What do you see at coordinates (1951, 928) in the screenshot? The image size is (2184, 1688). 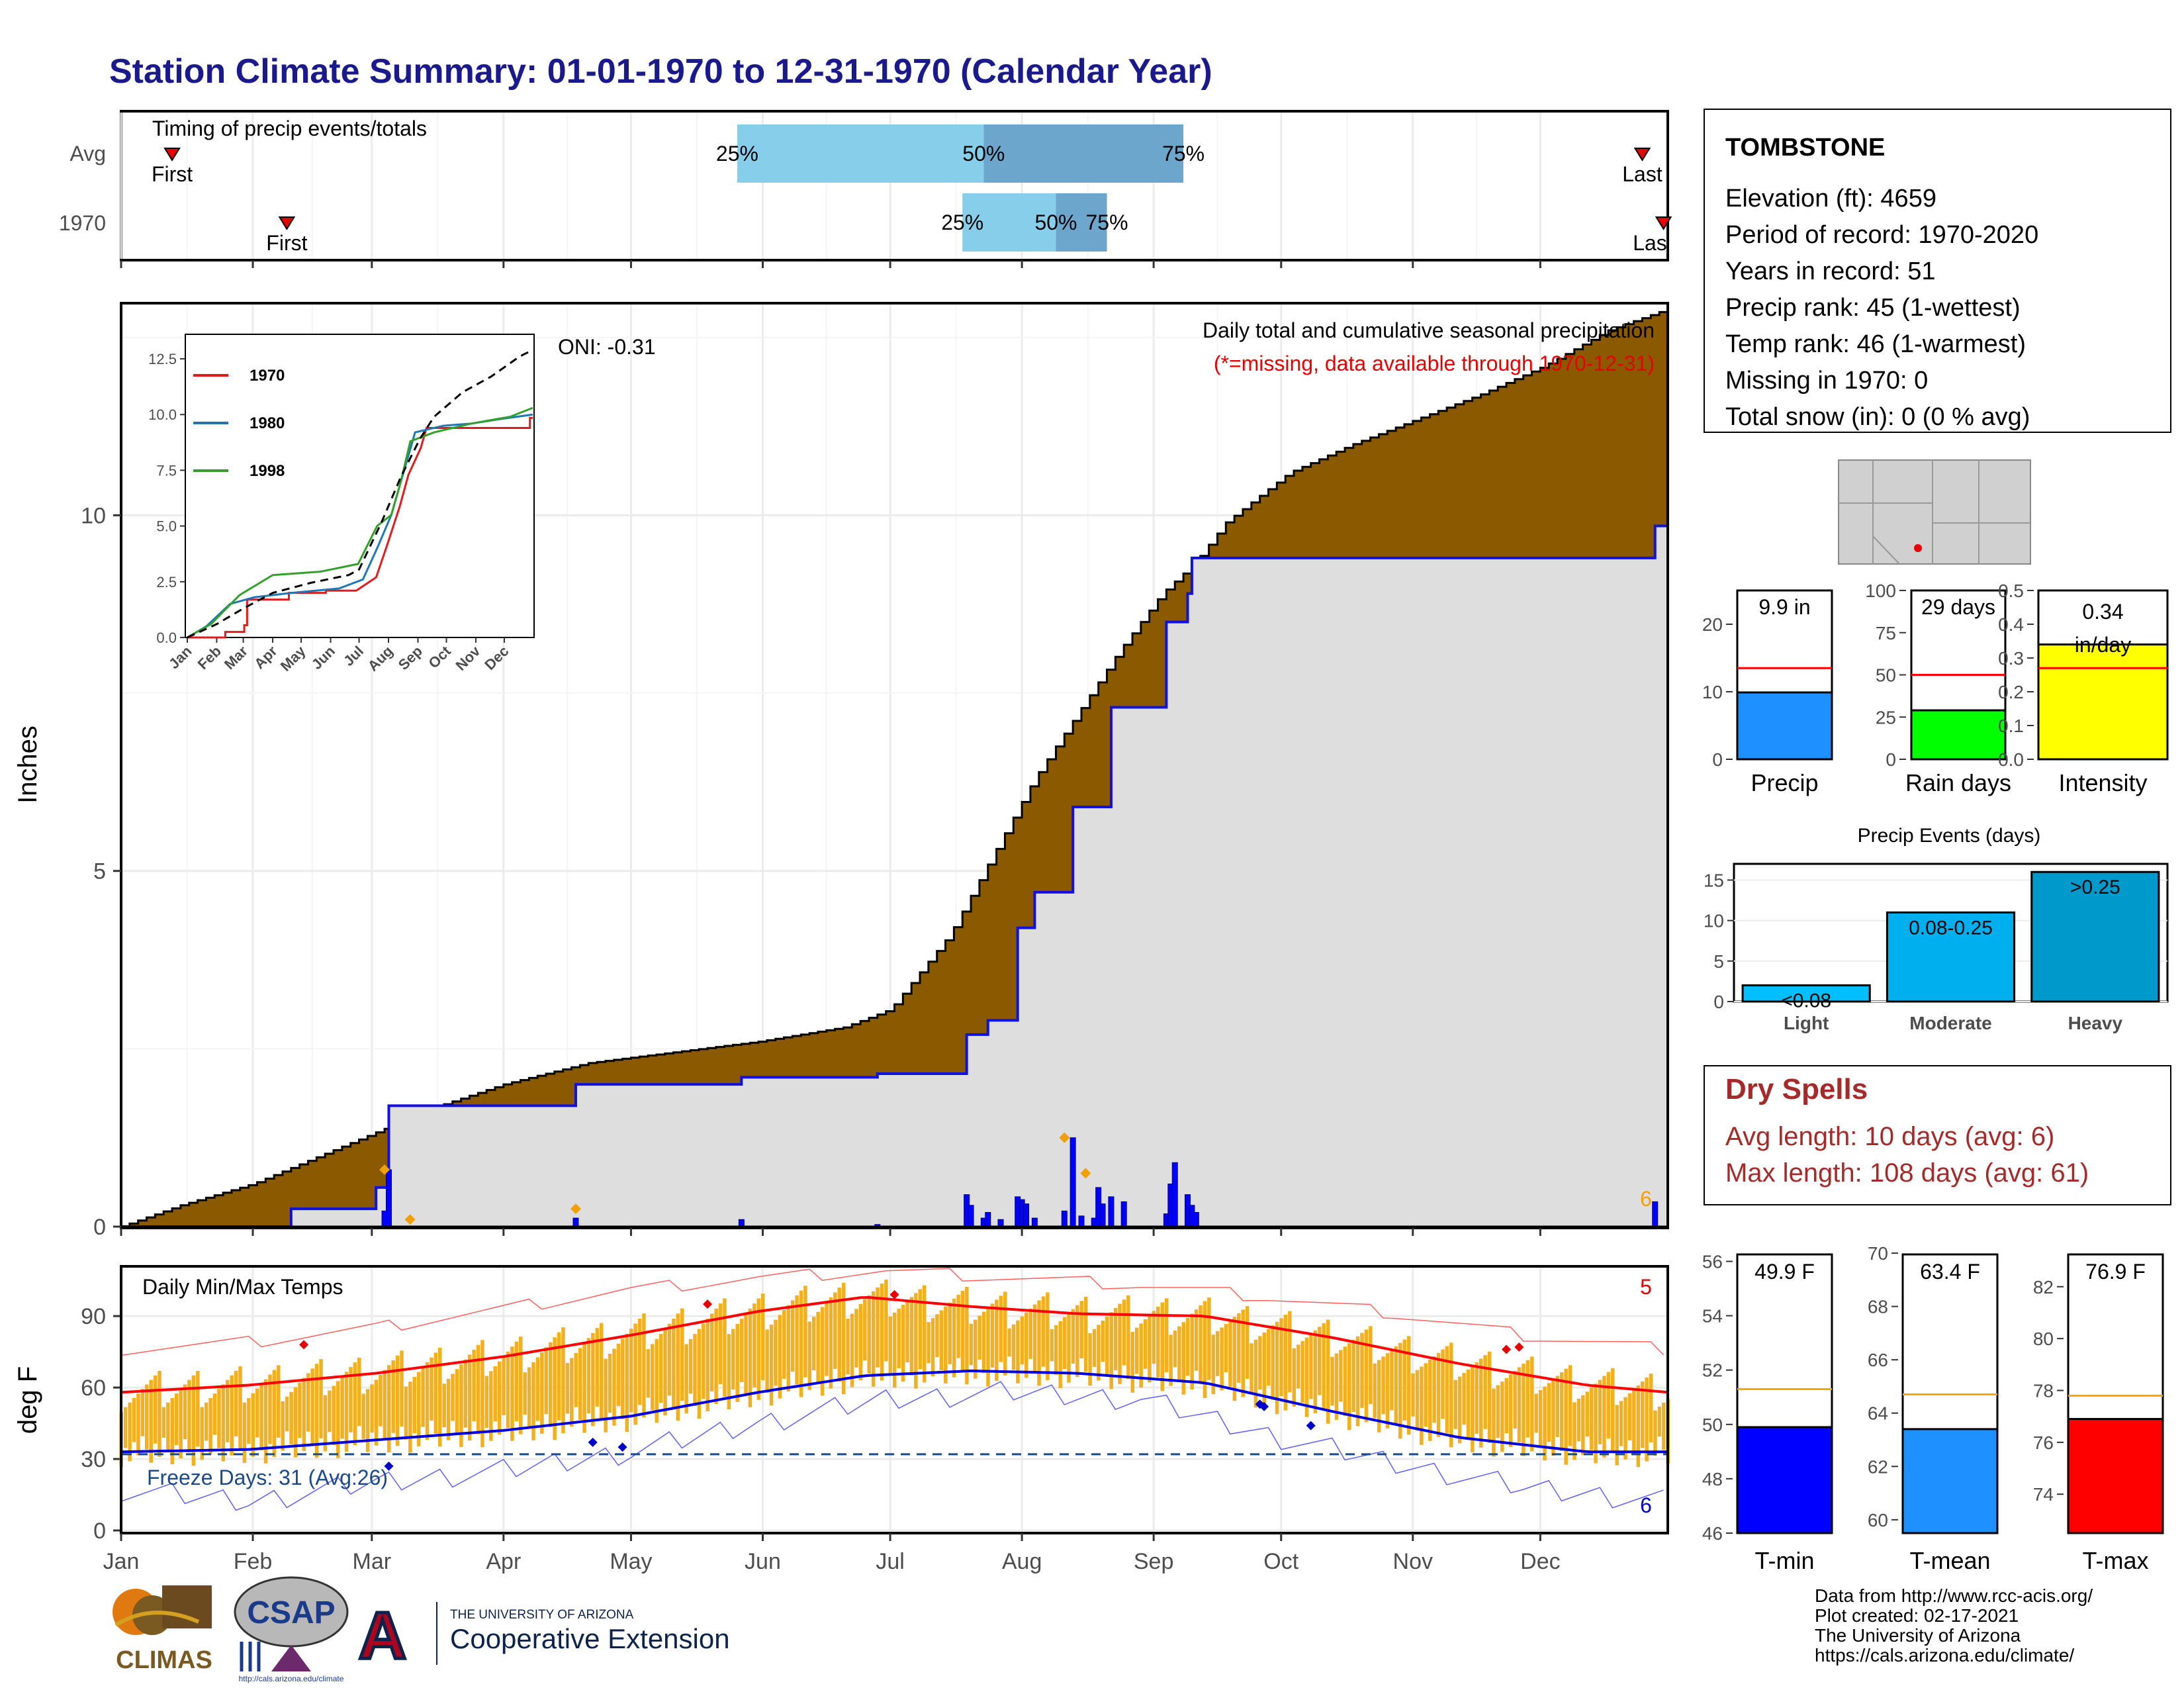 I see `events-bar-label: 0.08-0.25` at bounding box center [1951, 928].